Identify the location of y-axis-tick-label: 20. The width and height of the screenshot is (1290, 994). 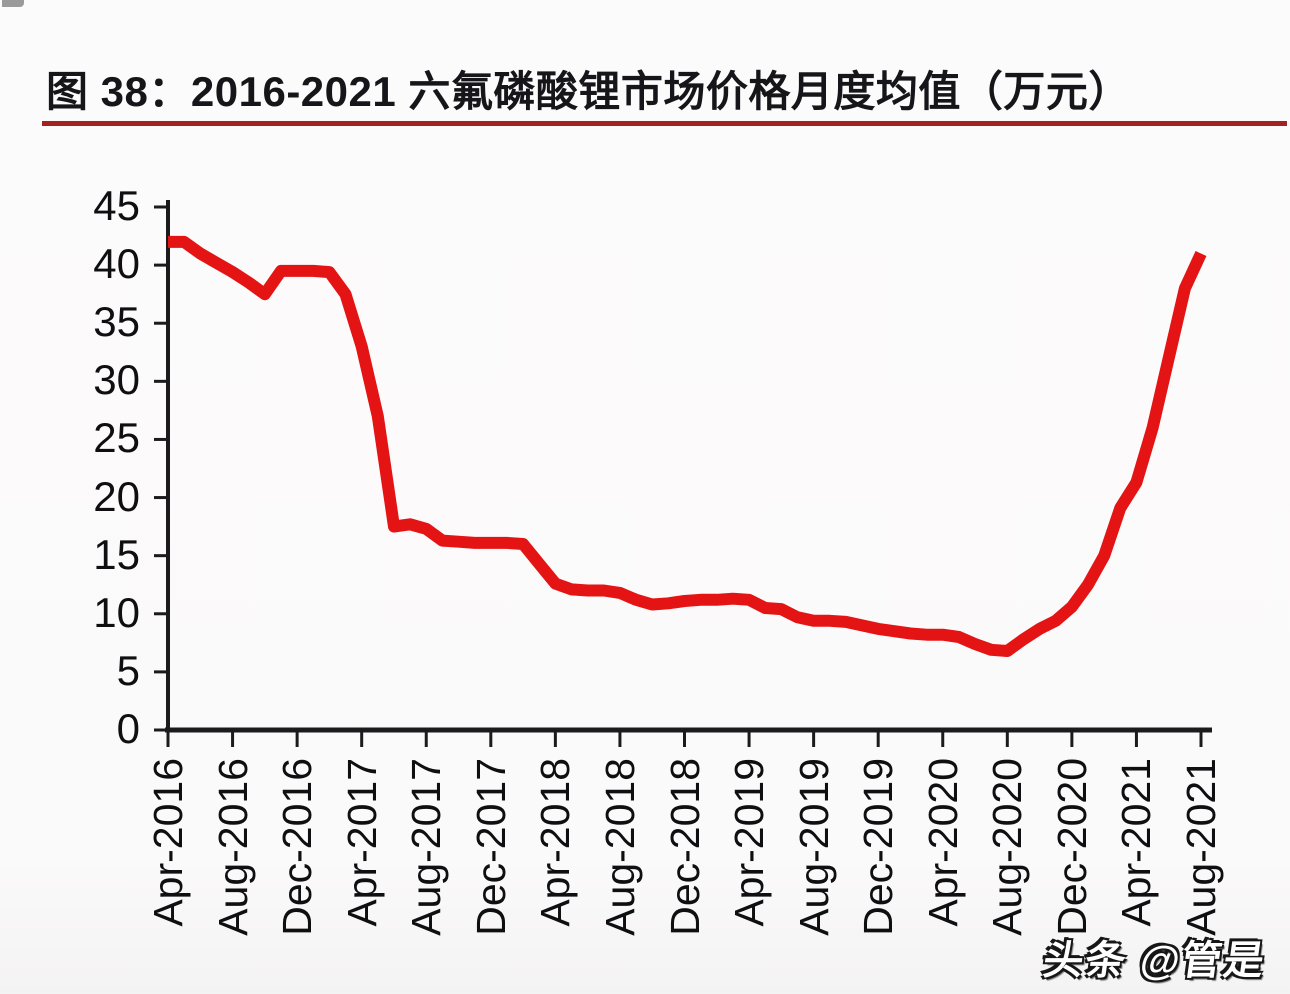
(116, 496).